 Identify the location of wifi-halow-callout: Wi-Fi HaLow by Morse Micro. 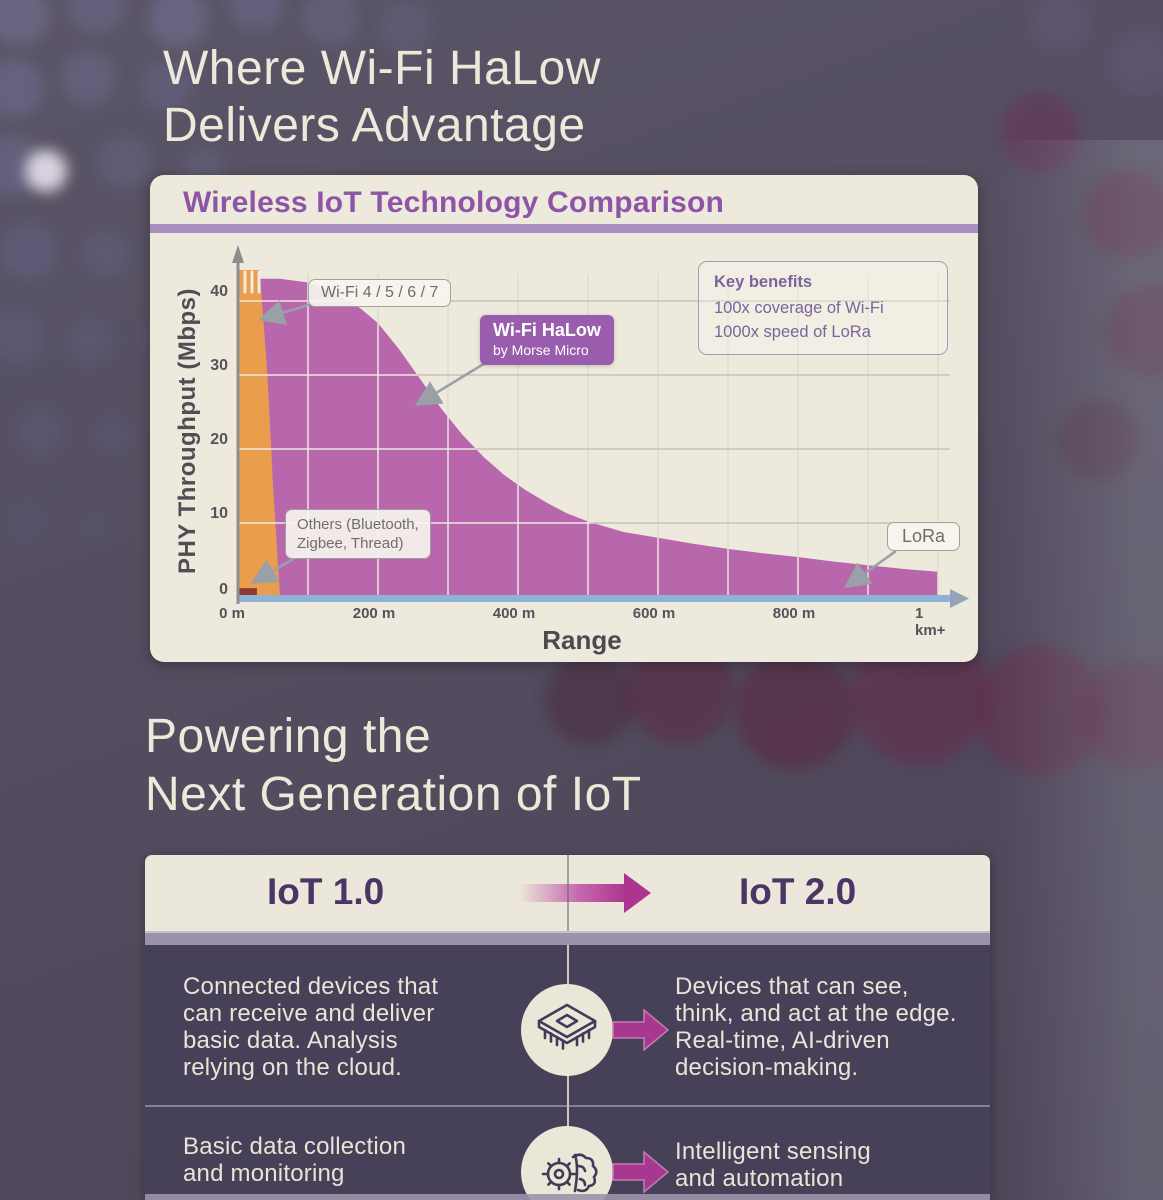
(547, 340).